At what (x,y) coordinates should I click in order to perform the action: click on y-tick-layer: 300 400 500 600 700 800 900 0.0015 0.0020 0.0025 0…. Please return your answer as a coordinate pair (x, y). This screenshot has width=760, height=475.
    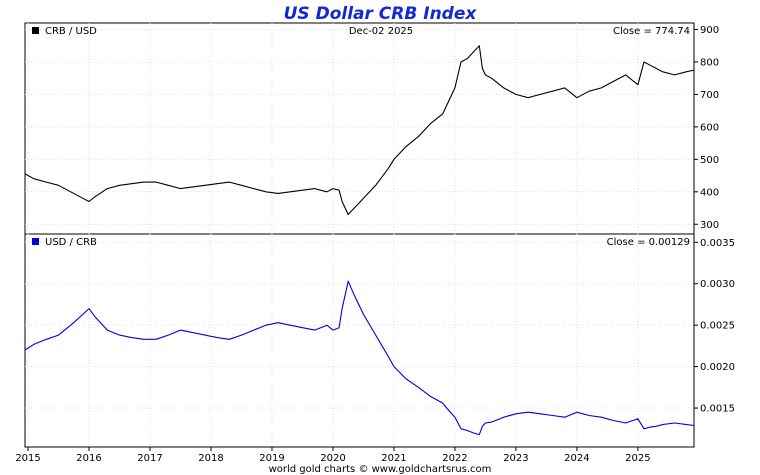
    Looking at the image, I should click on (714, 220).